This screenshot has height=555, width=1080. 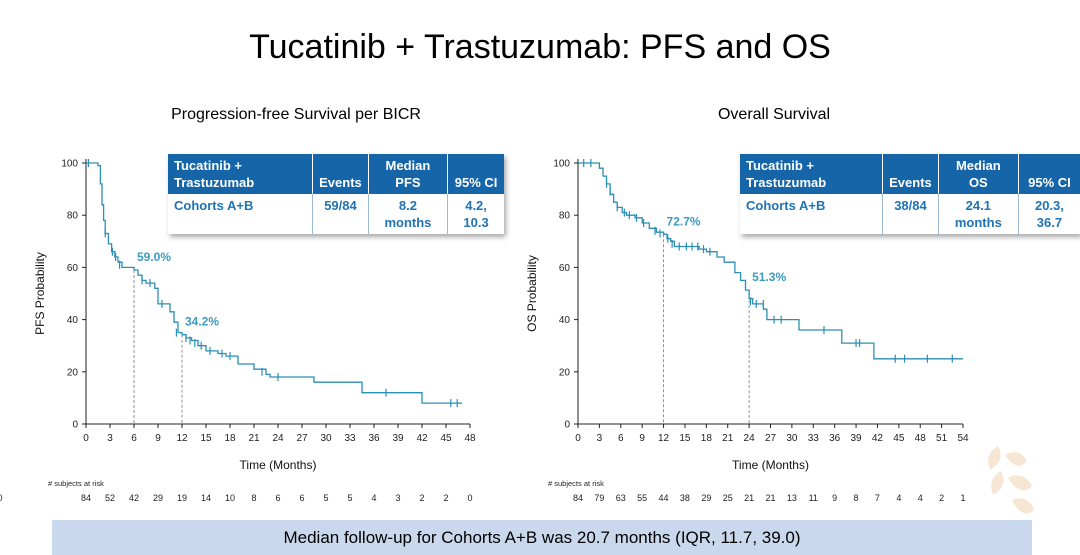 I want to click on pfs-at-risk-count: 3, so click(x=397, y=498).